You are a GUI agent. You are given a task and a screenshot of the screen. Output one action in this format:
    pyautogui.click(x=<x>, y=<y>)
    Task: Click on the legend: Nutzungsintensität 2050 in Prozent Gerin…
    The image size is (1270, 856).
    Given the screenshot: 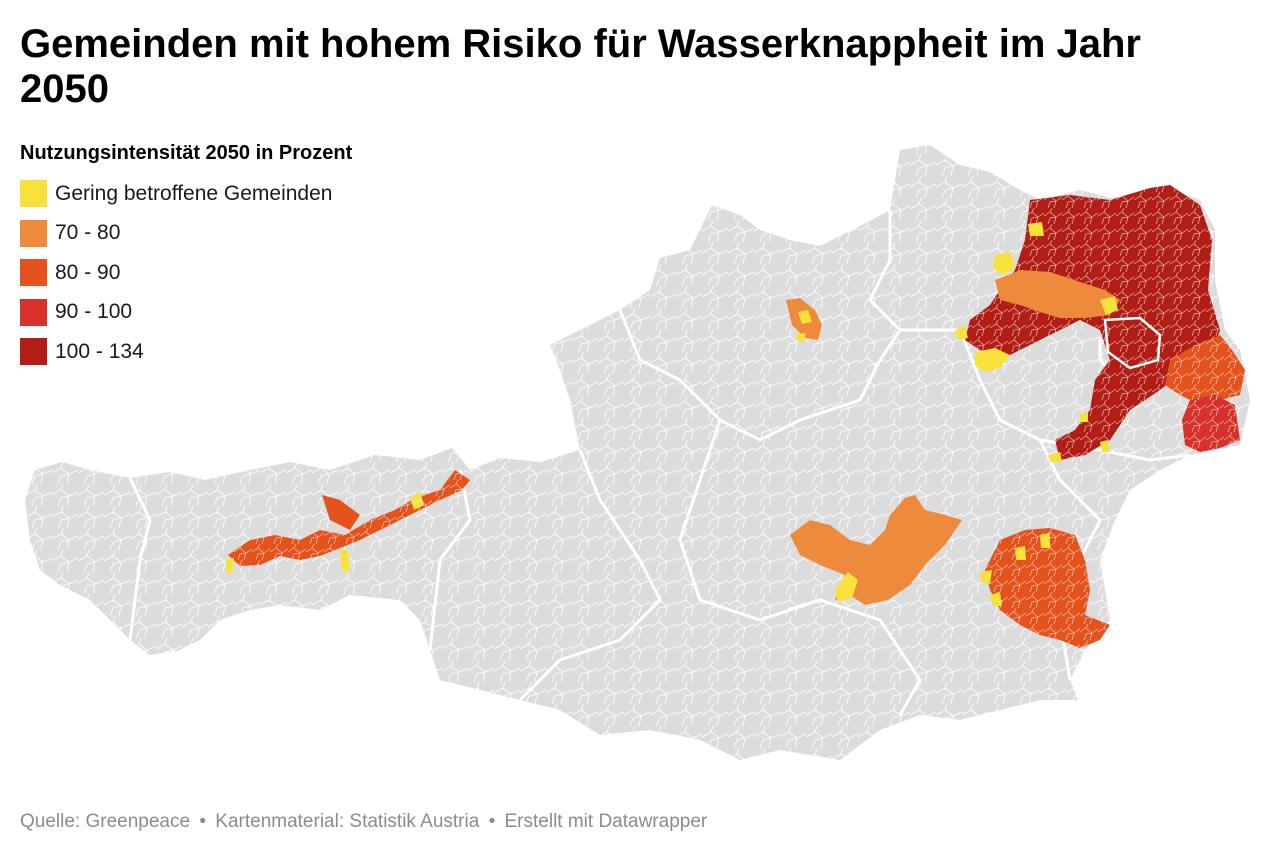 What is the action you would take?
    pyautogui.click(x=186, y=256)
    